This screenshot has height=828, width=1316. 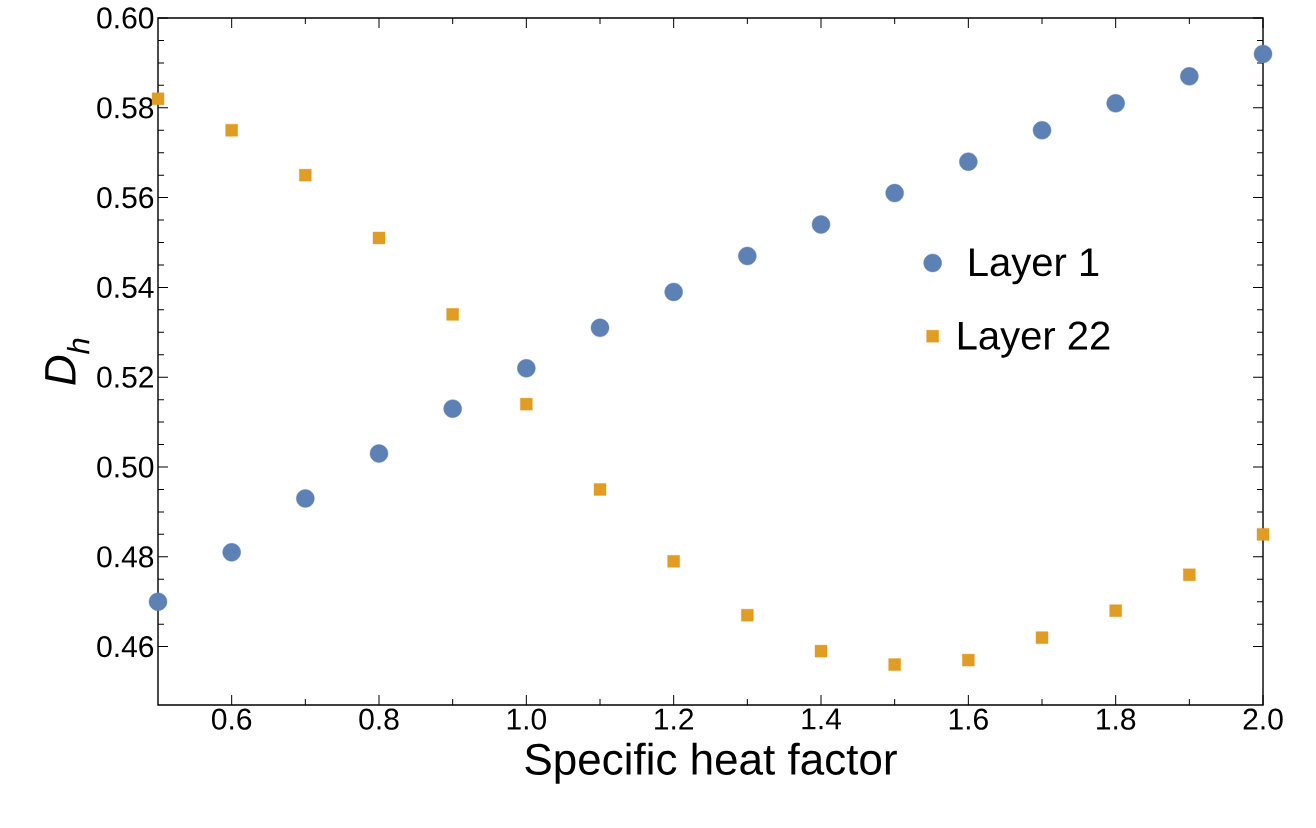 I want to click on x-tick-label: 1.6, so click(x=968, y=719).